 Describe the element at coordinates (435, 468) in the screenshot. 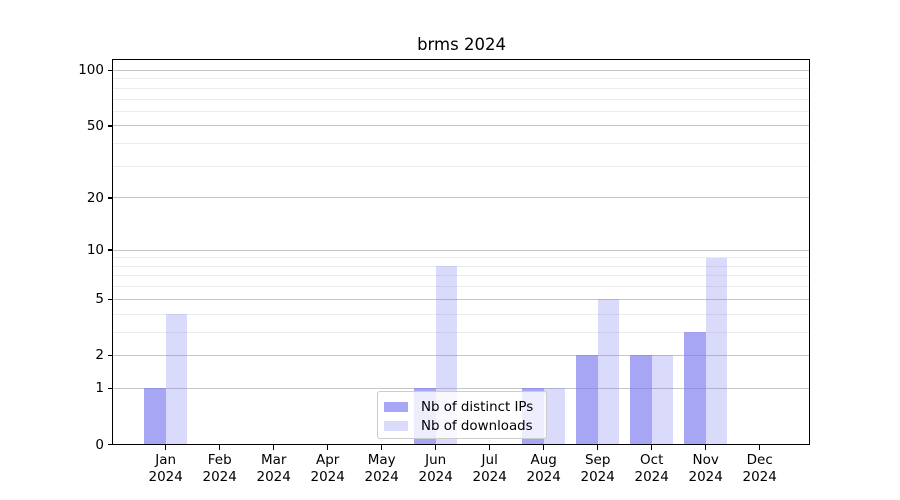

I see `x-tick-label-jun: Jun 2024` at that location.